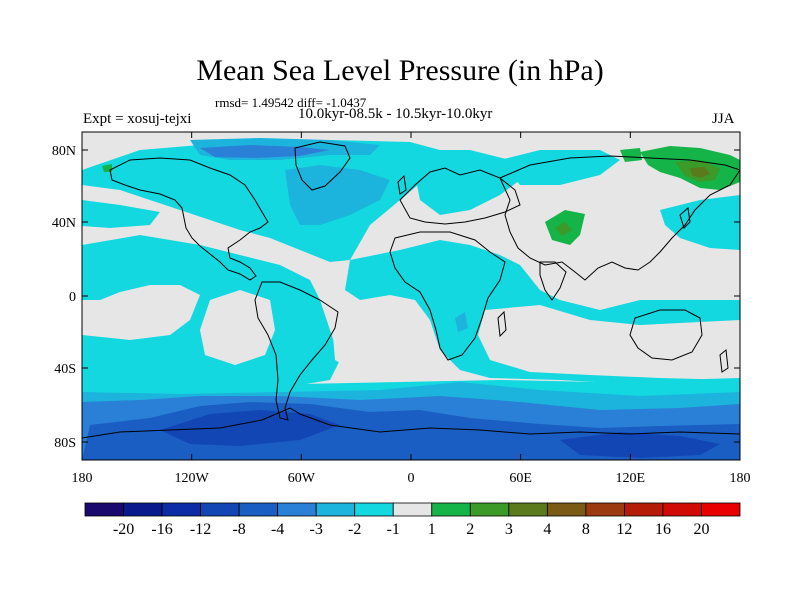 The height and width of the screenshot is (600, 800). I want to click on coastline-australia, so click(666, 335).